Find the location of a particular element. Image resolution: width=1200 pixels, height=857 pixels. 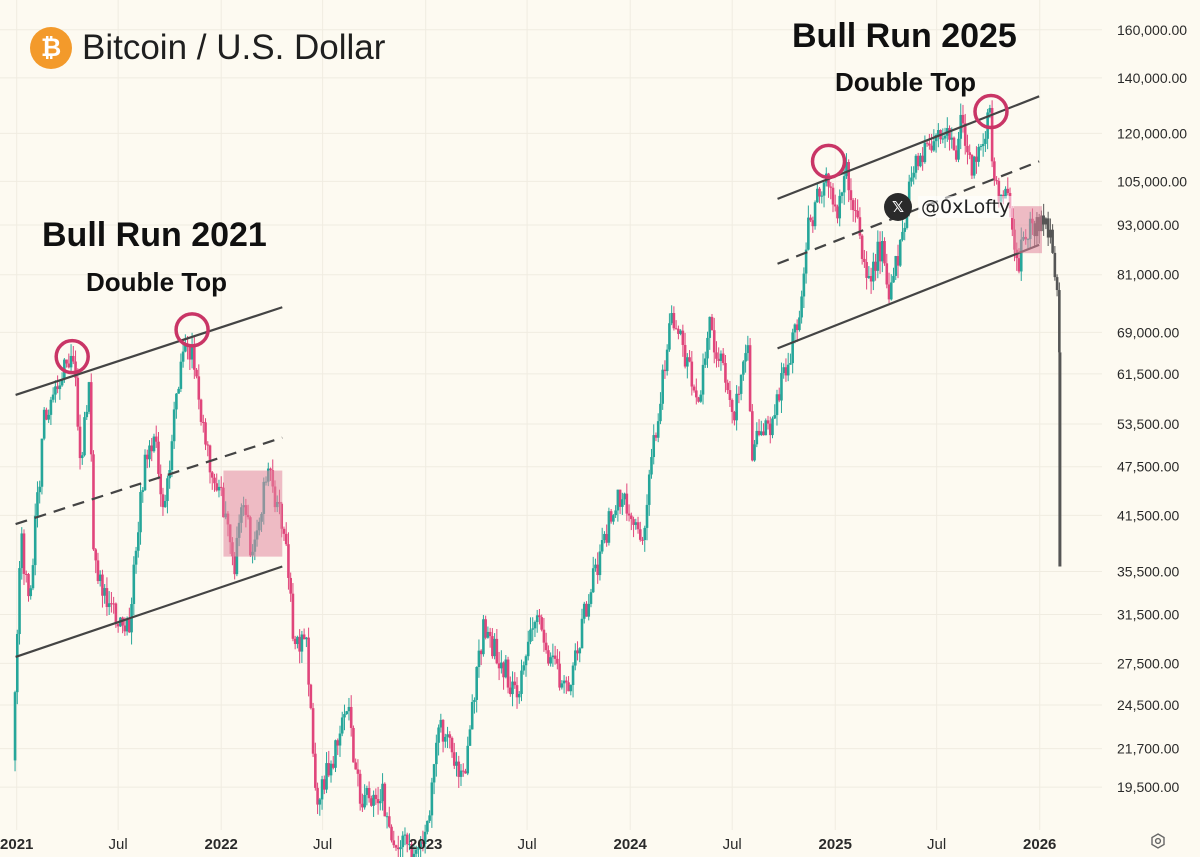

y-tick-label: 35,500.00 is located at coordinates (1148, 572).